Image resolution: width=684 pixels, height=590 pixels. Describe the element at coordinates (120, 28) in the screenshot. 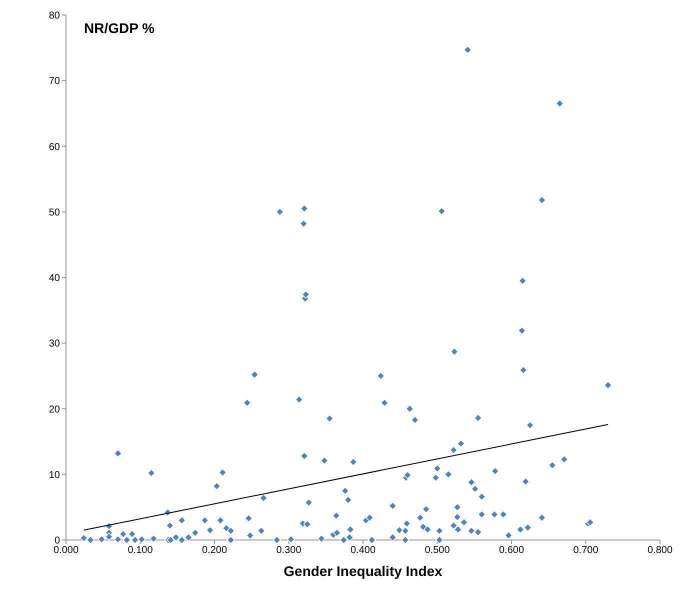

I see `y-axis-title: NR/GDP %` at that location.